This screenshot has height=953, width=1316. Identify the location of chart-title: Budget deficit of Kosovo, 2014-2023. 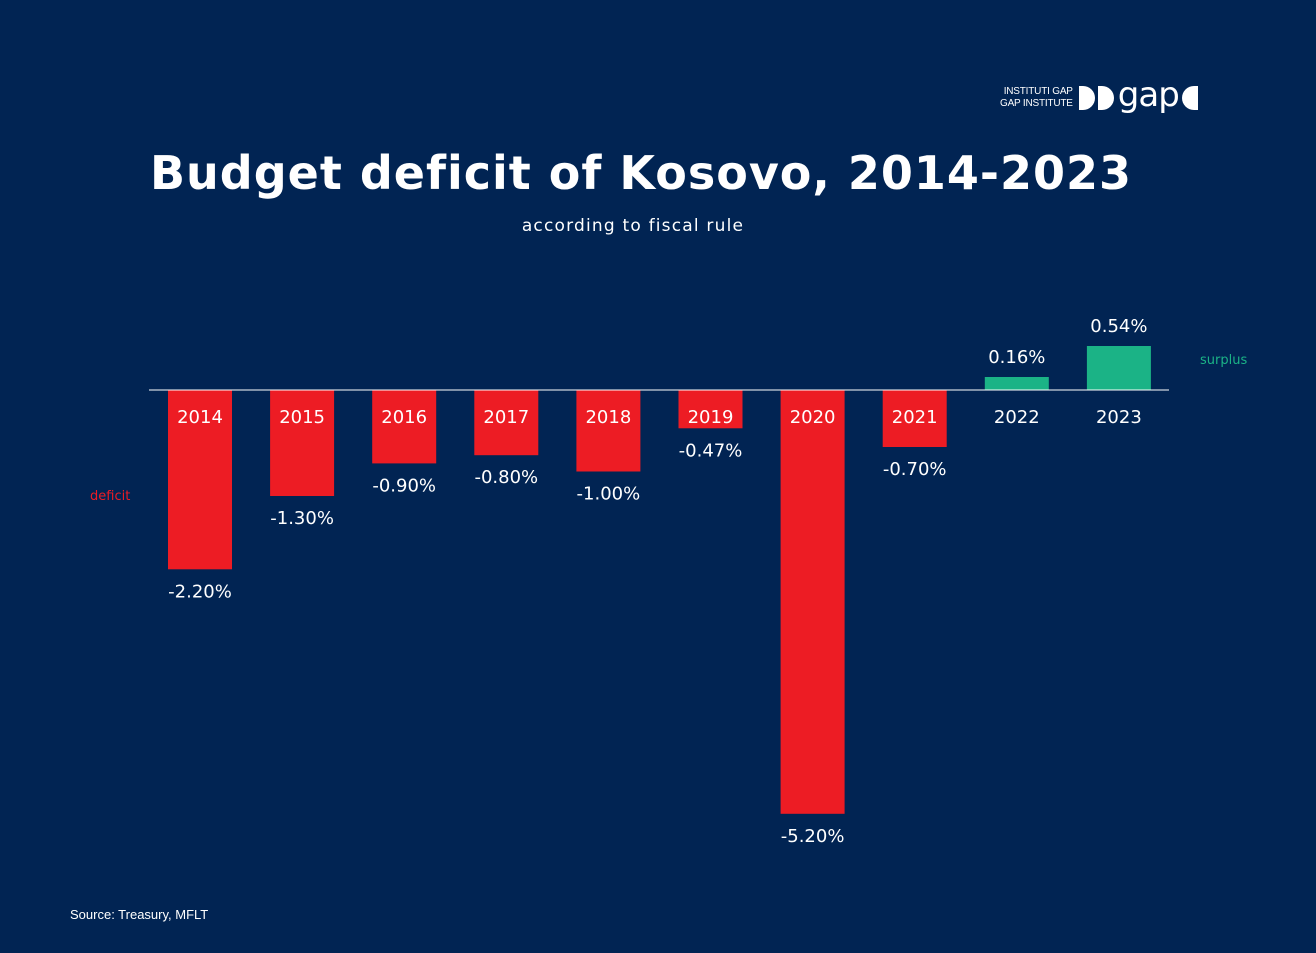
(641, 173).